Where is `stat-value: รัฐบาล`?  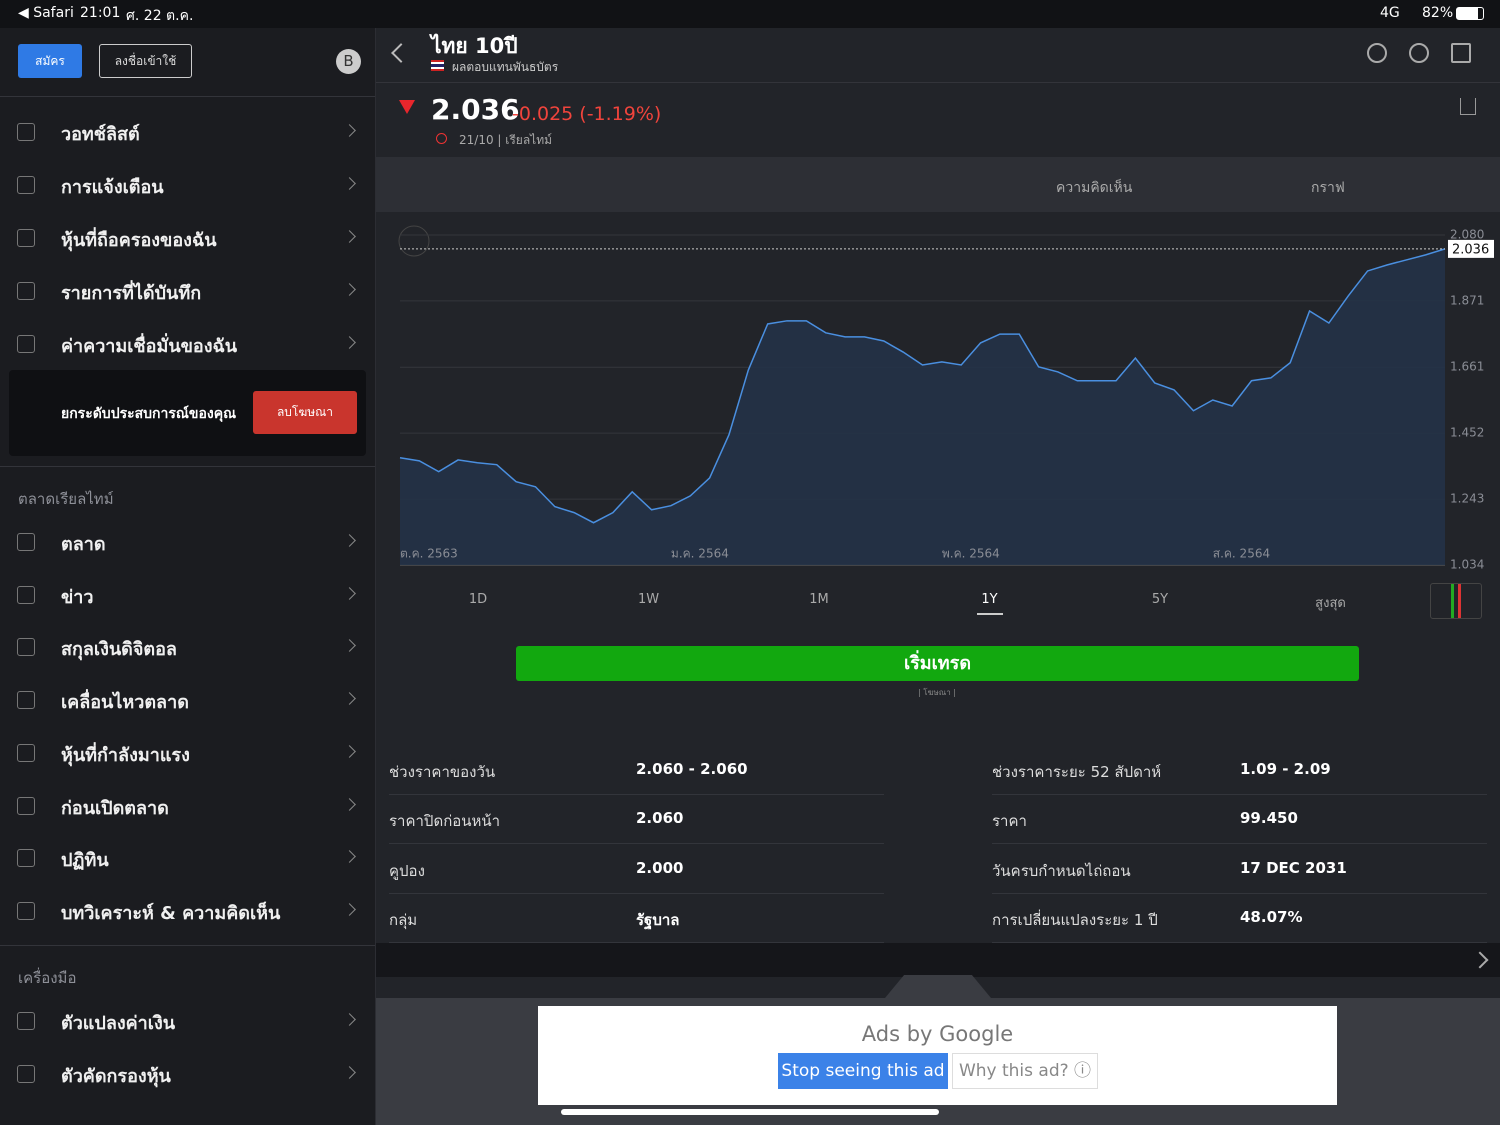 stat-value: รัฐบาล is located at coordinates (658, 919).